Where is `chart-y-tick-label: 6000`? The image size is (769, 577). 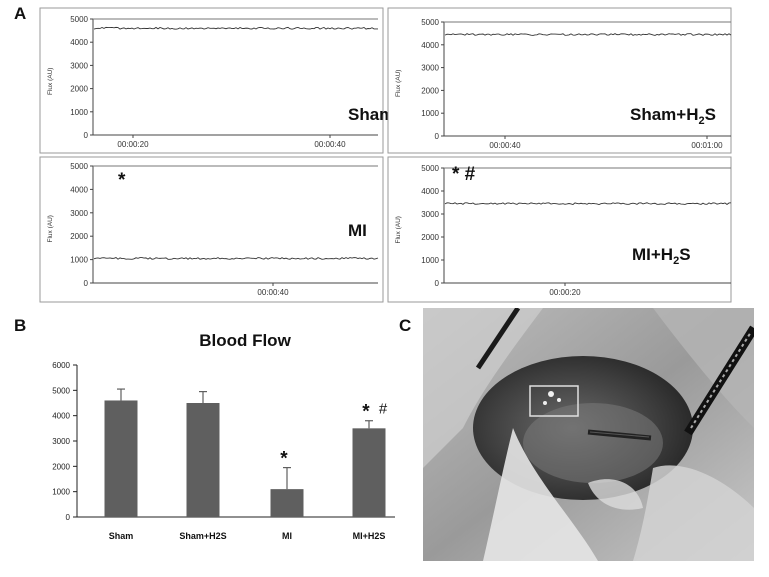 chart-y-tick-label: 6000 is located at coordinates (61, 365).